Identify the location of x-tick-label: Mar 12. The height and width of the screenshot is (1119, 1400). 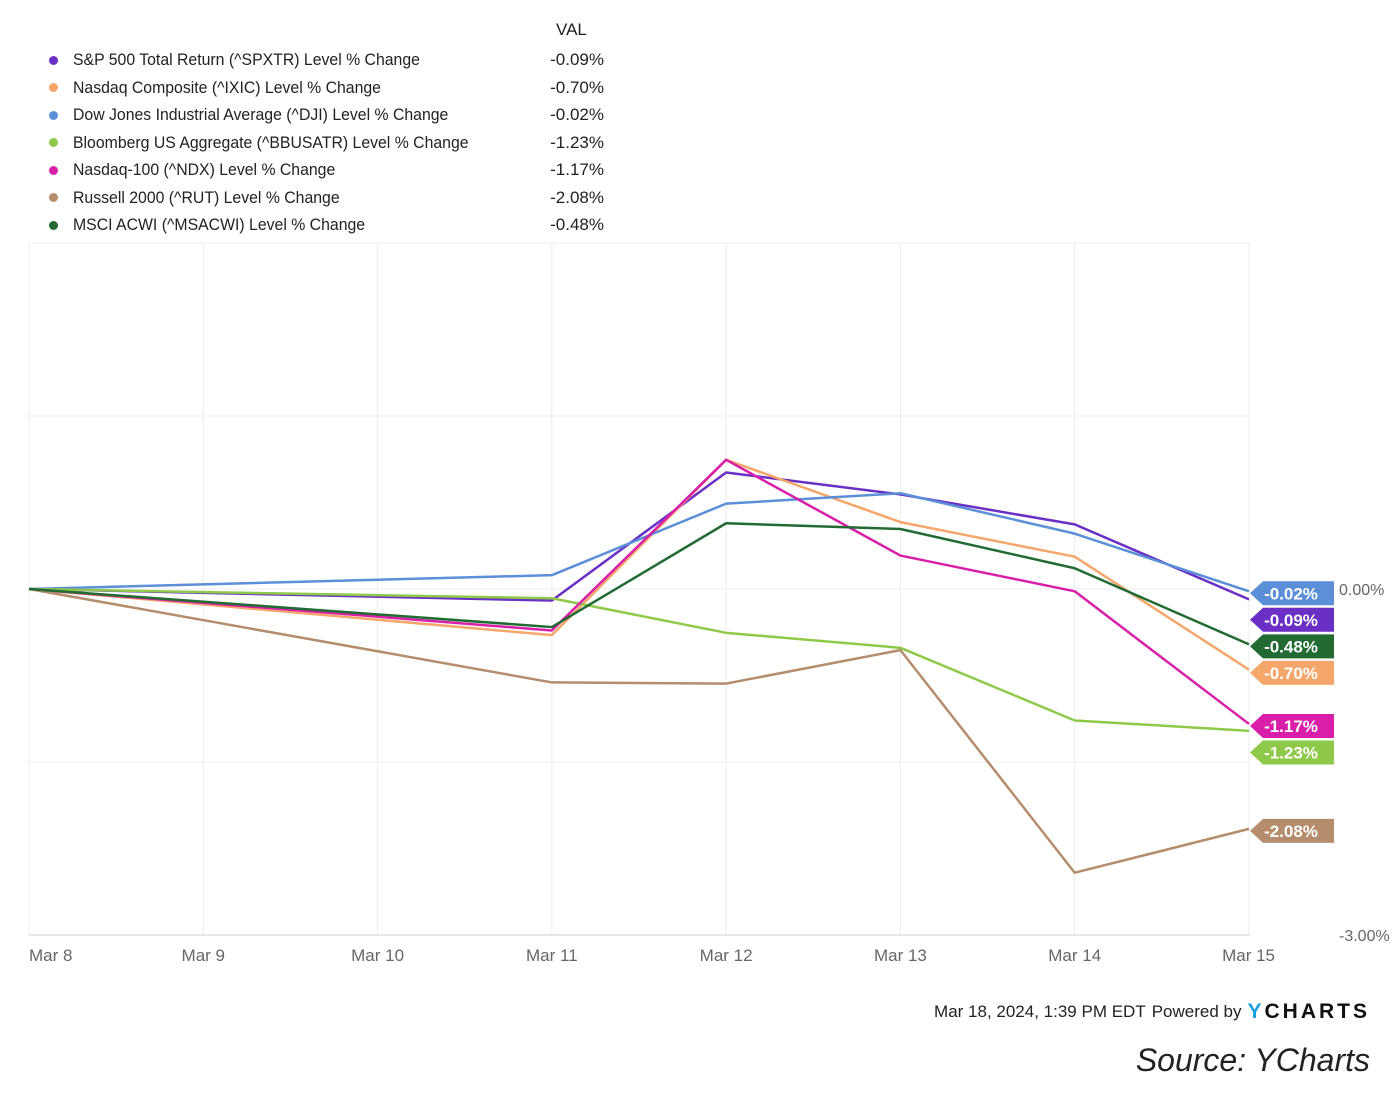
(726, 955).